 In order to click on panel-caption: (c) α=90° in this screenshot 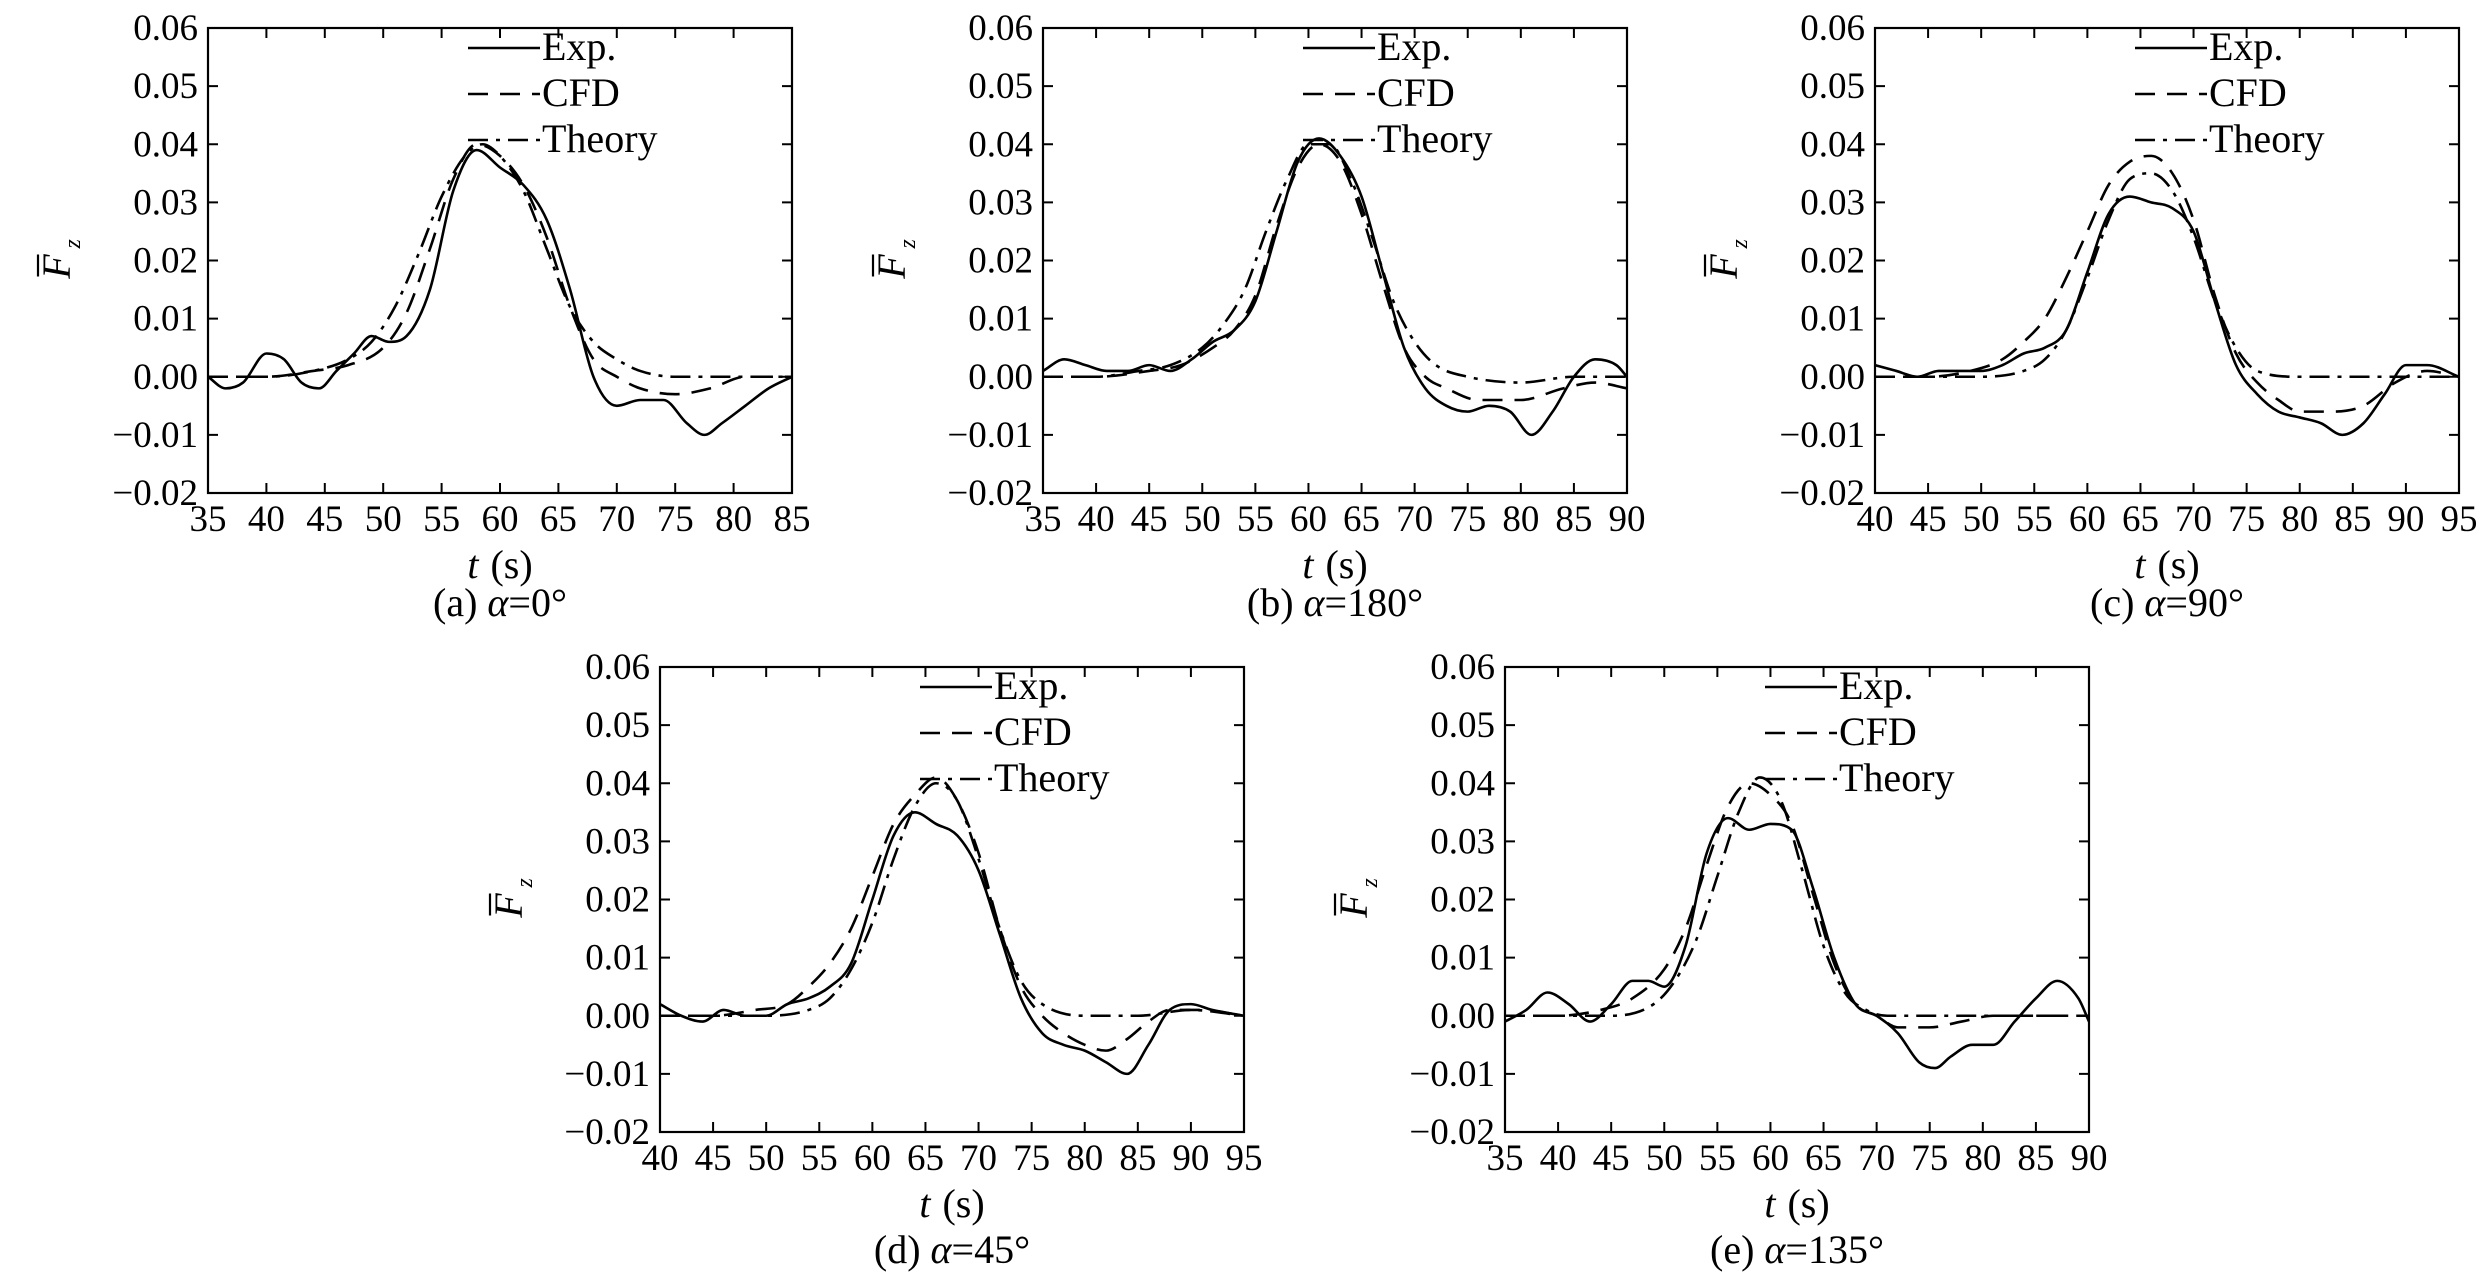, I will do `click(2167, 602)`.